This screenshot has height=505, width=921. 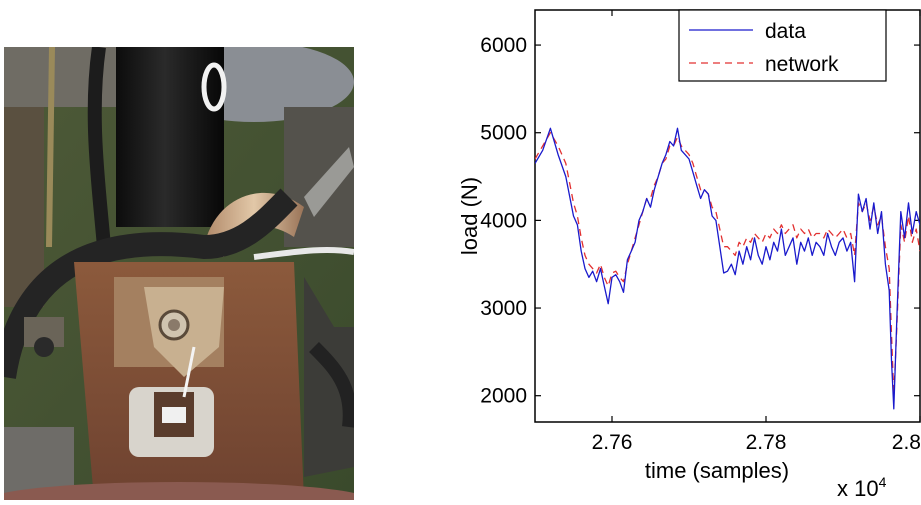 What do you see at coordinates (612, 442) in the screenshot?
I see `x-tick-label: 2.76` at bounding box center [612, 442].